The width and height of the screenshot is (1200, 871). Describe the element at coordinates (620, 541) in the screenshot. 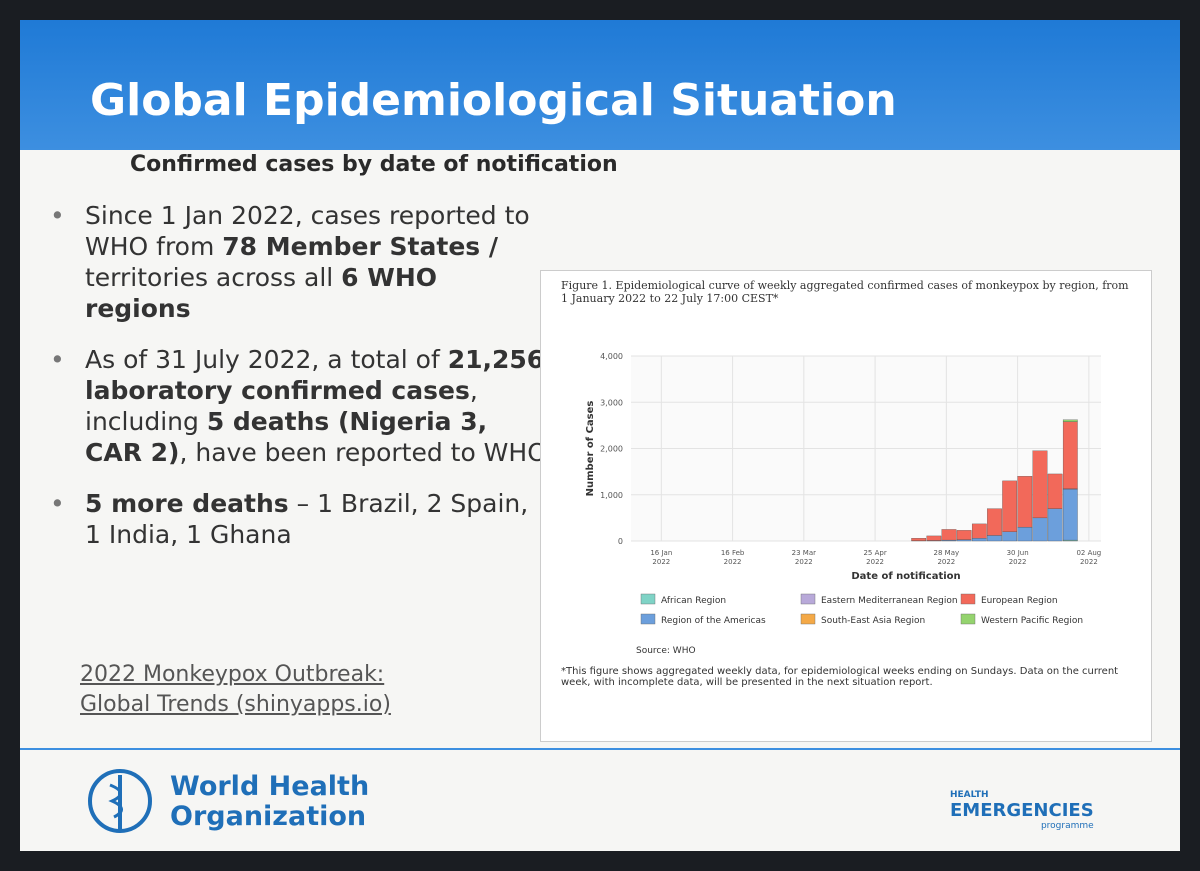

I see `y-tick-label: 0` at that location.